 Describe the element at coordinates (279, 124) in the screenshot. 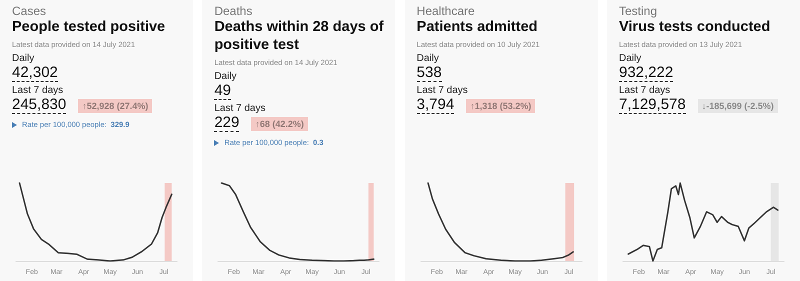

I see `text: ↑68 (42.2%)` at that location.